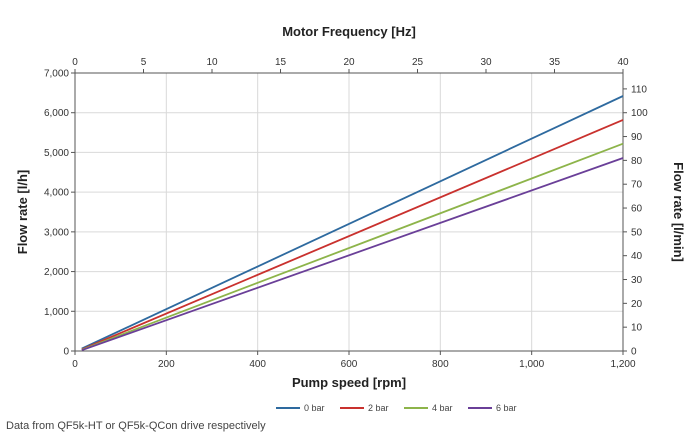 This screenshot has height=444, width=700. Describe the element at coordinates (314, 408) in the screenshot. I see `legend-label: 0 bar` at that location.